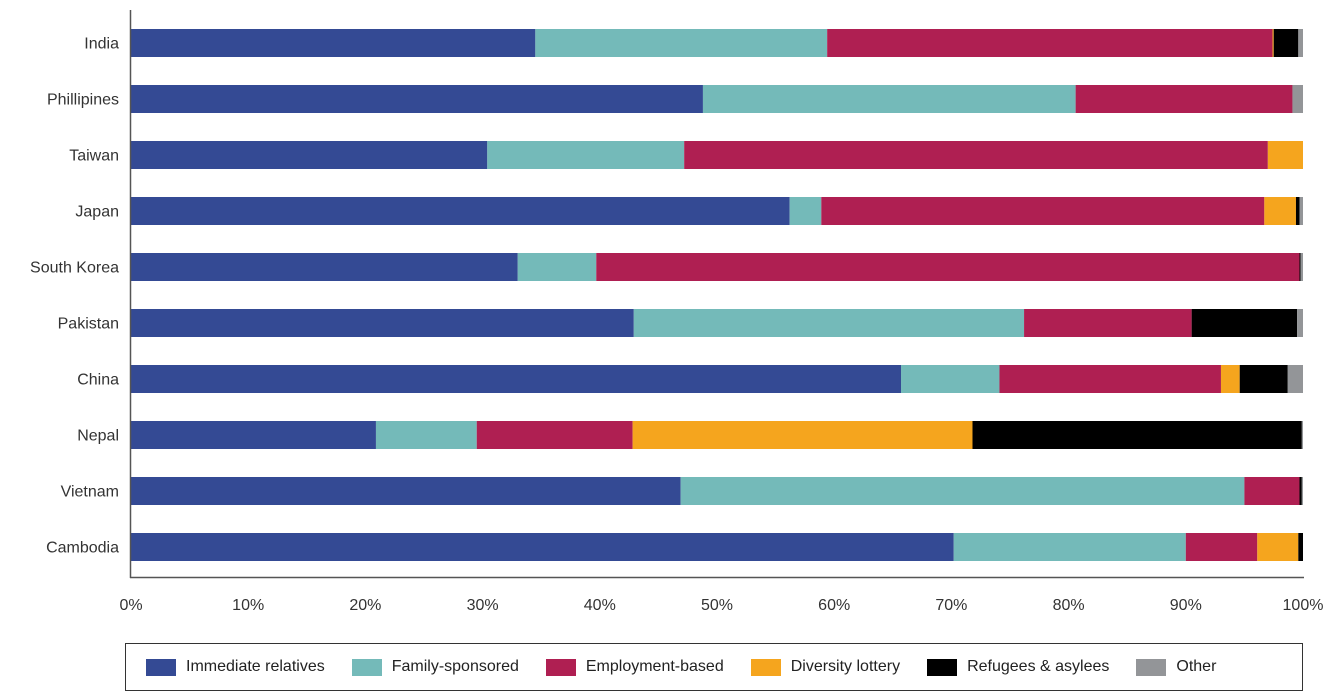 Image resolution: width=1338 pixels, height=693 pixels. Describe the element at coordinates (1280, 211) in the screenshot. I see `bar-segment-japan-diversity-lottery` at that location.